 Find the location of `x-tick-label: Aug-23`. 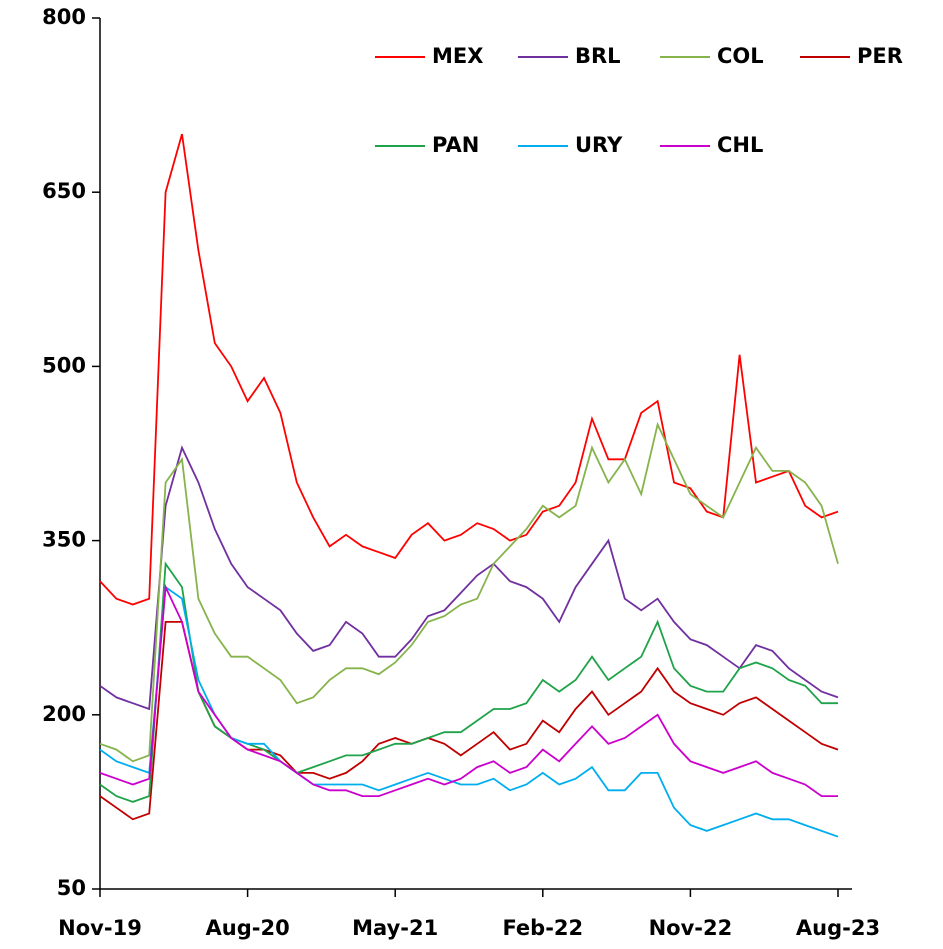

x-tick-label: Aug-23 is located at coordinates (838, 928).